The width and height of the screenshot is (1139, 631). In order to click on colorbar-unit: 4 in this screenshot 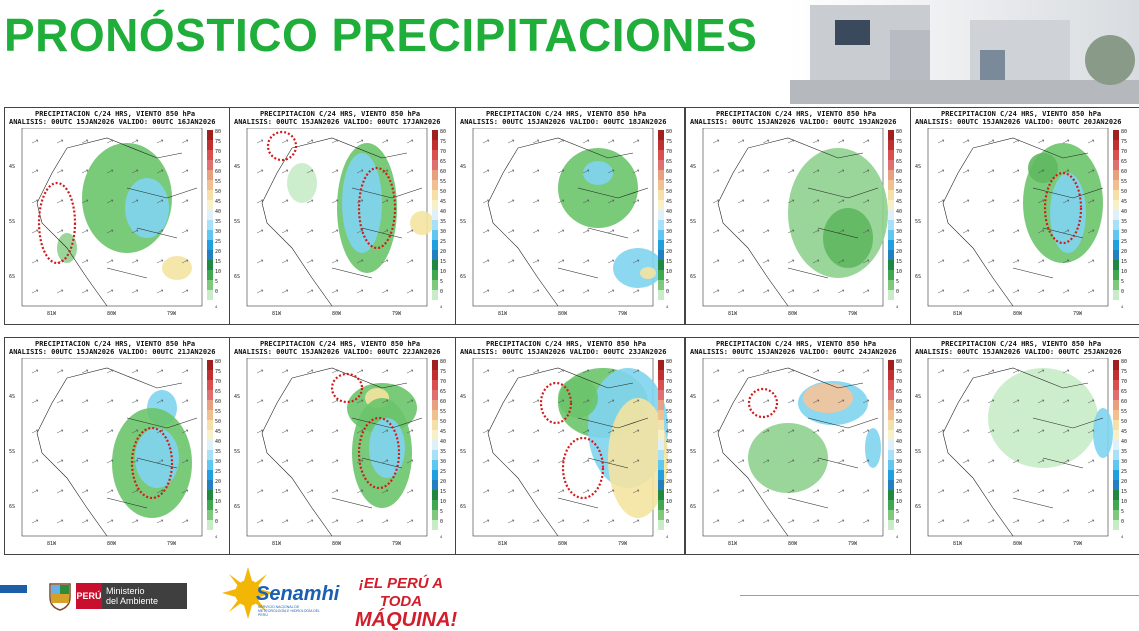, I will do `click(216, 306)`.